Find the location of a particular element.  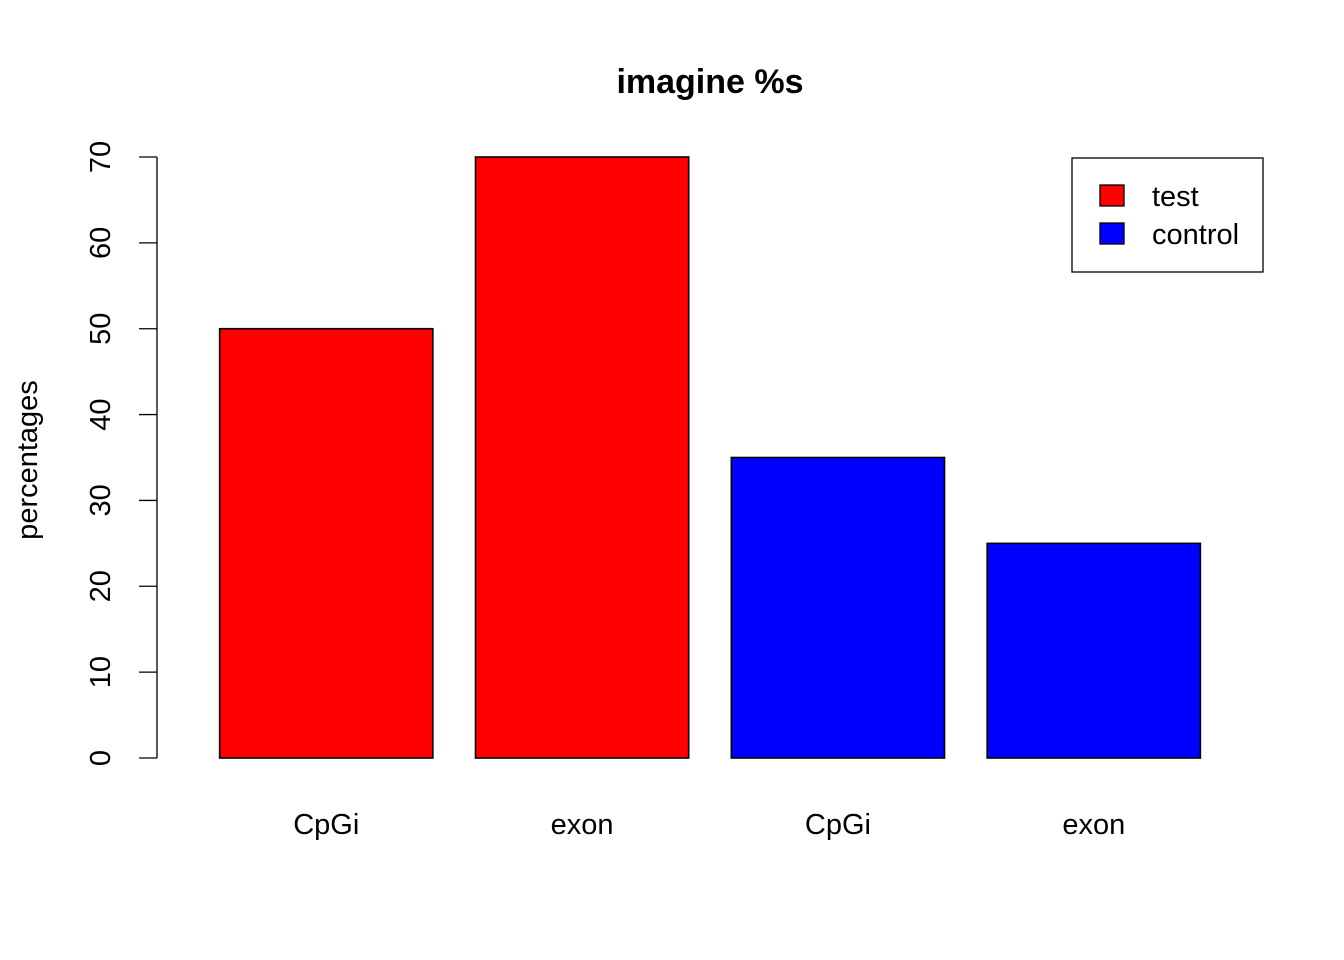

y-tick-label: 20 is located at coordinates (101, 586).